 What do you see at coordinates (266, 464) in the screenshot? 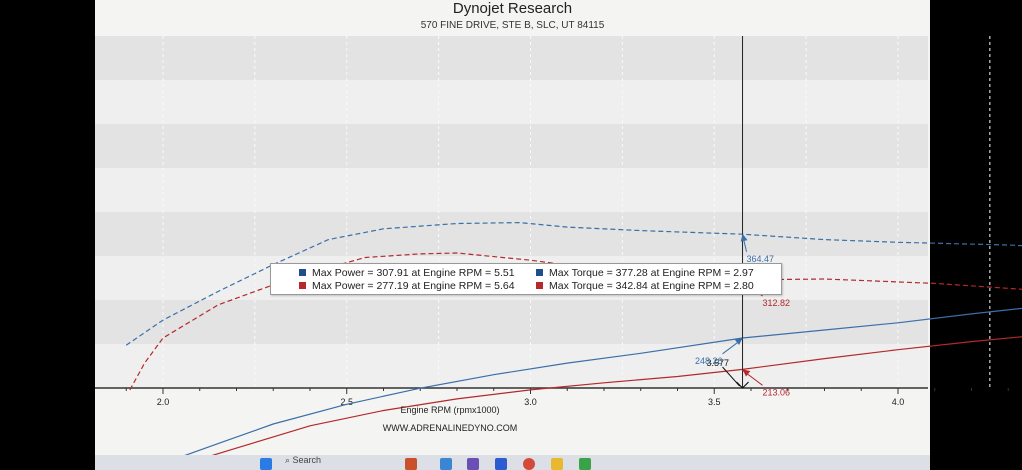
I see `windows-start-icon` at bounding box center [266, 464].